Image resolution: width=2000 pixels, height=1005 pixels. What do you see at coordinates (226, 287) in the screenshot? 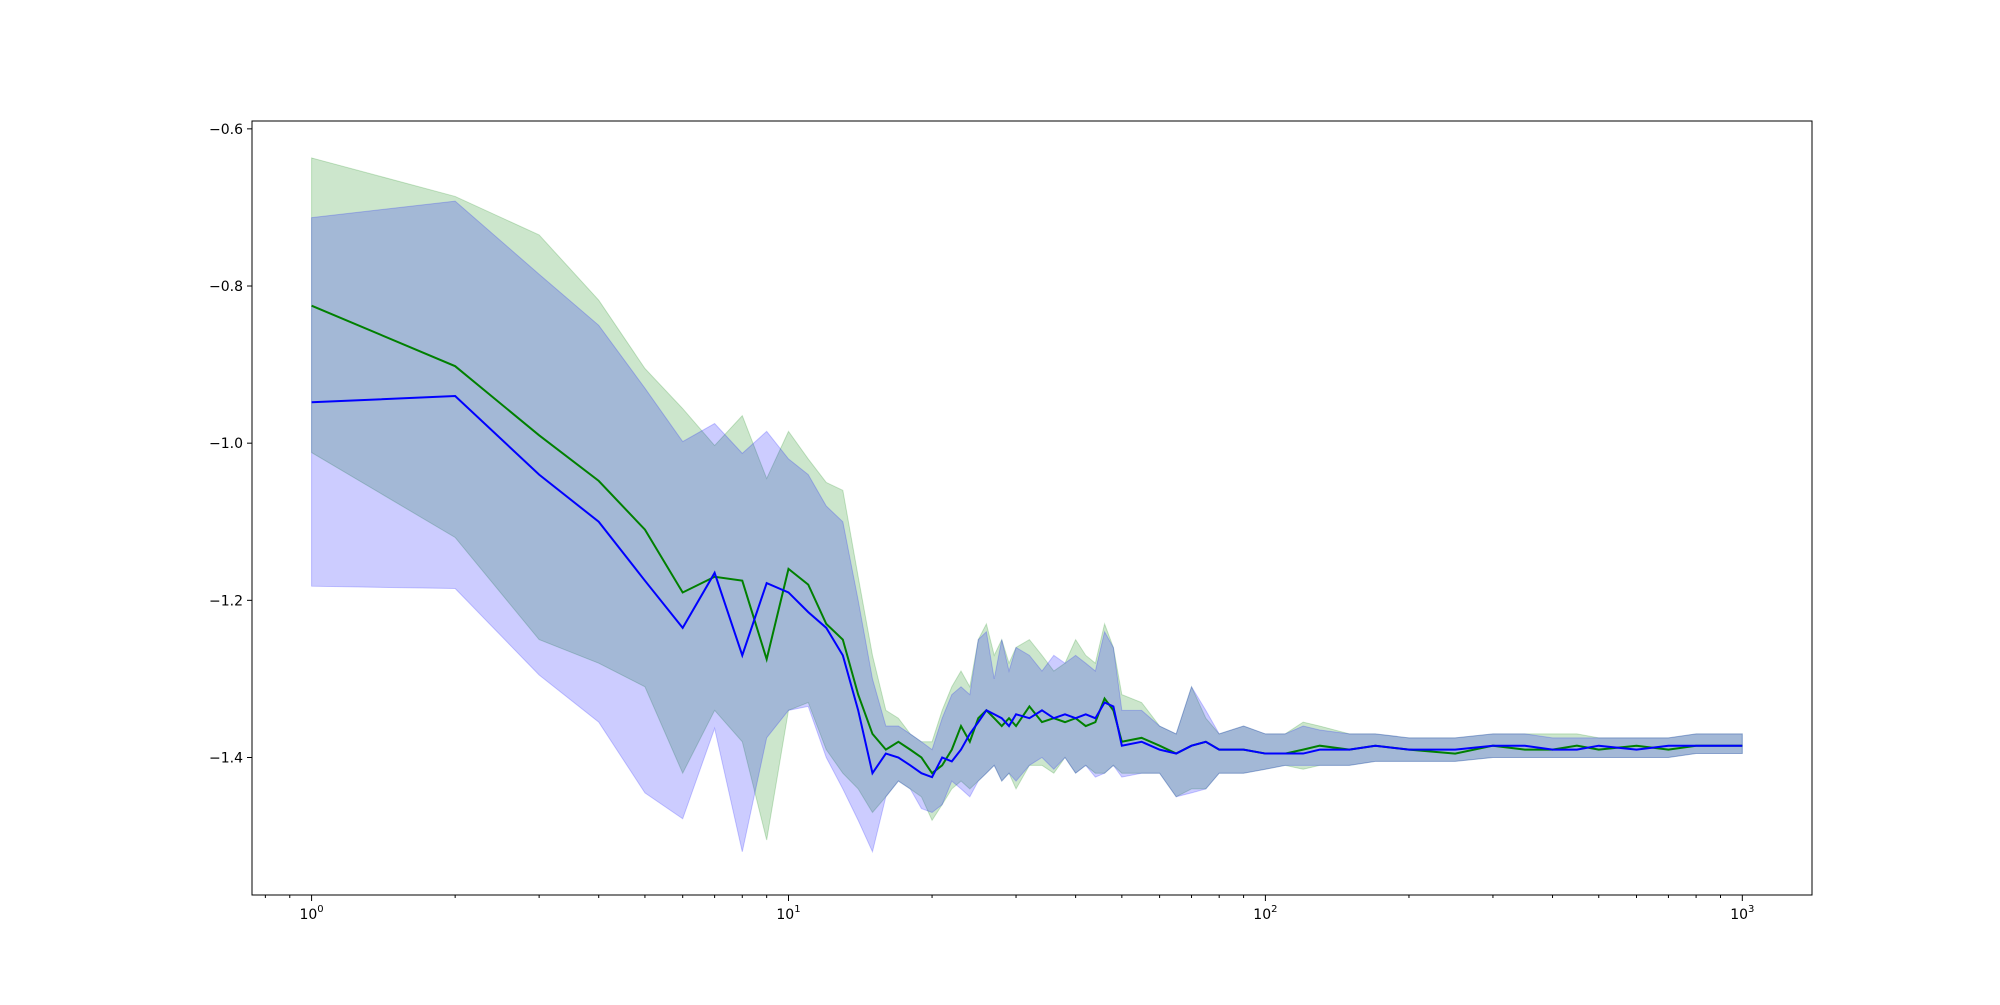
I see `y-tick-label: −0.8` at bounding box center [226, 287].